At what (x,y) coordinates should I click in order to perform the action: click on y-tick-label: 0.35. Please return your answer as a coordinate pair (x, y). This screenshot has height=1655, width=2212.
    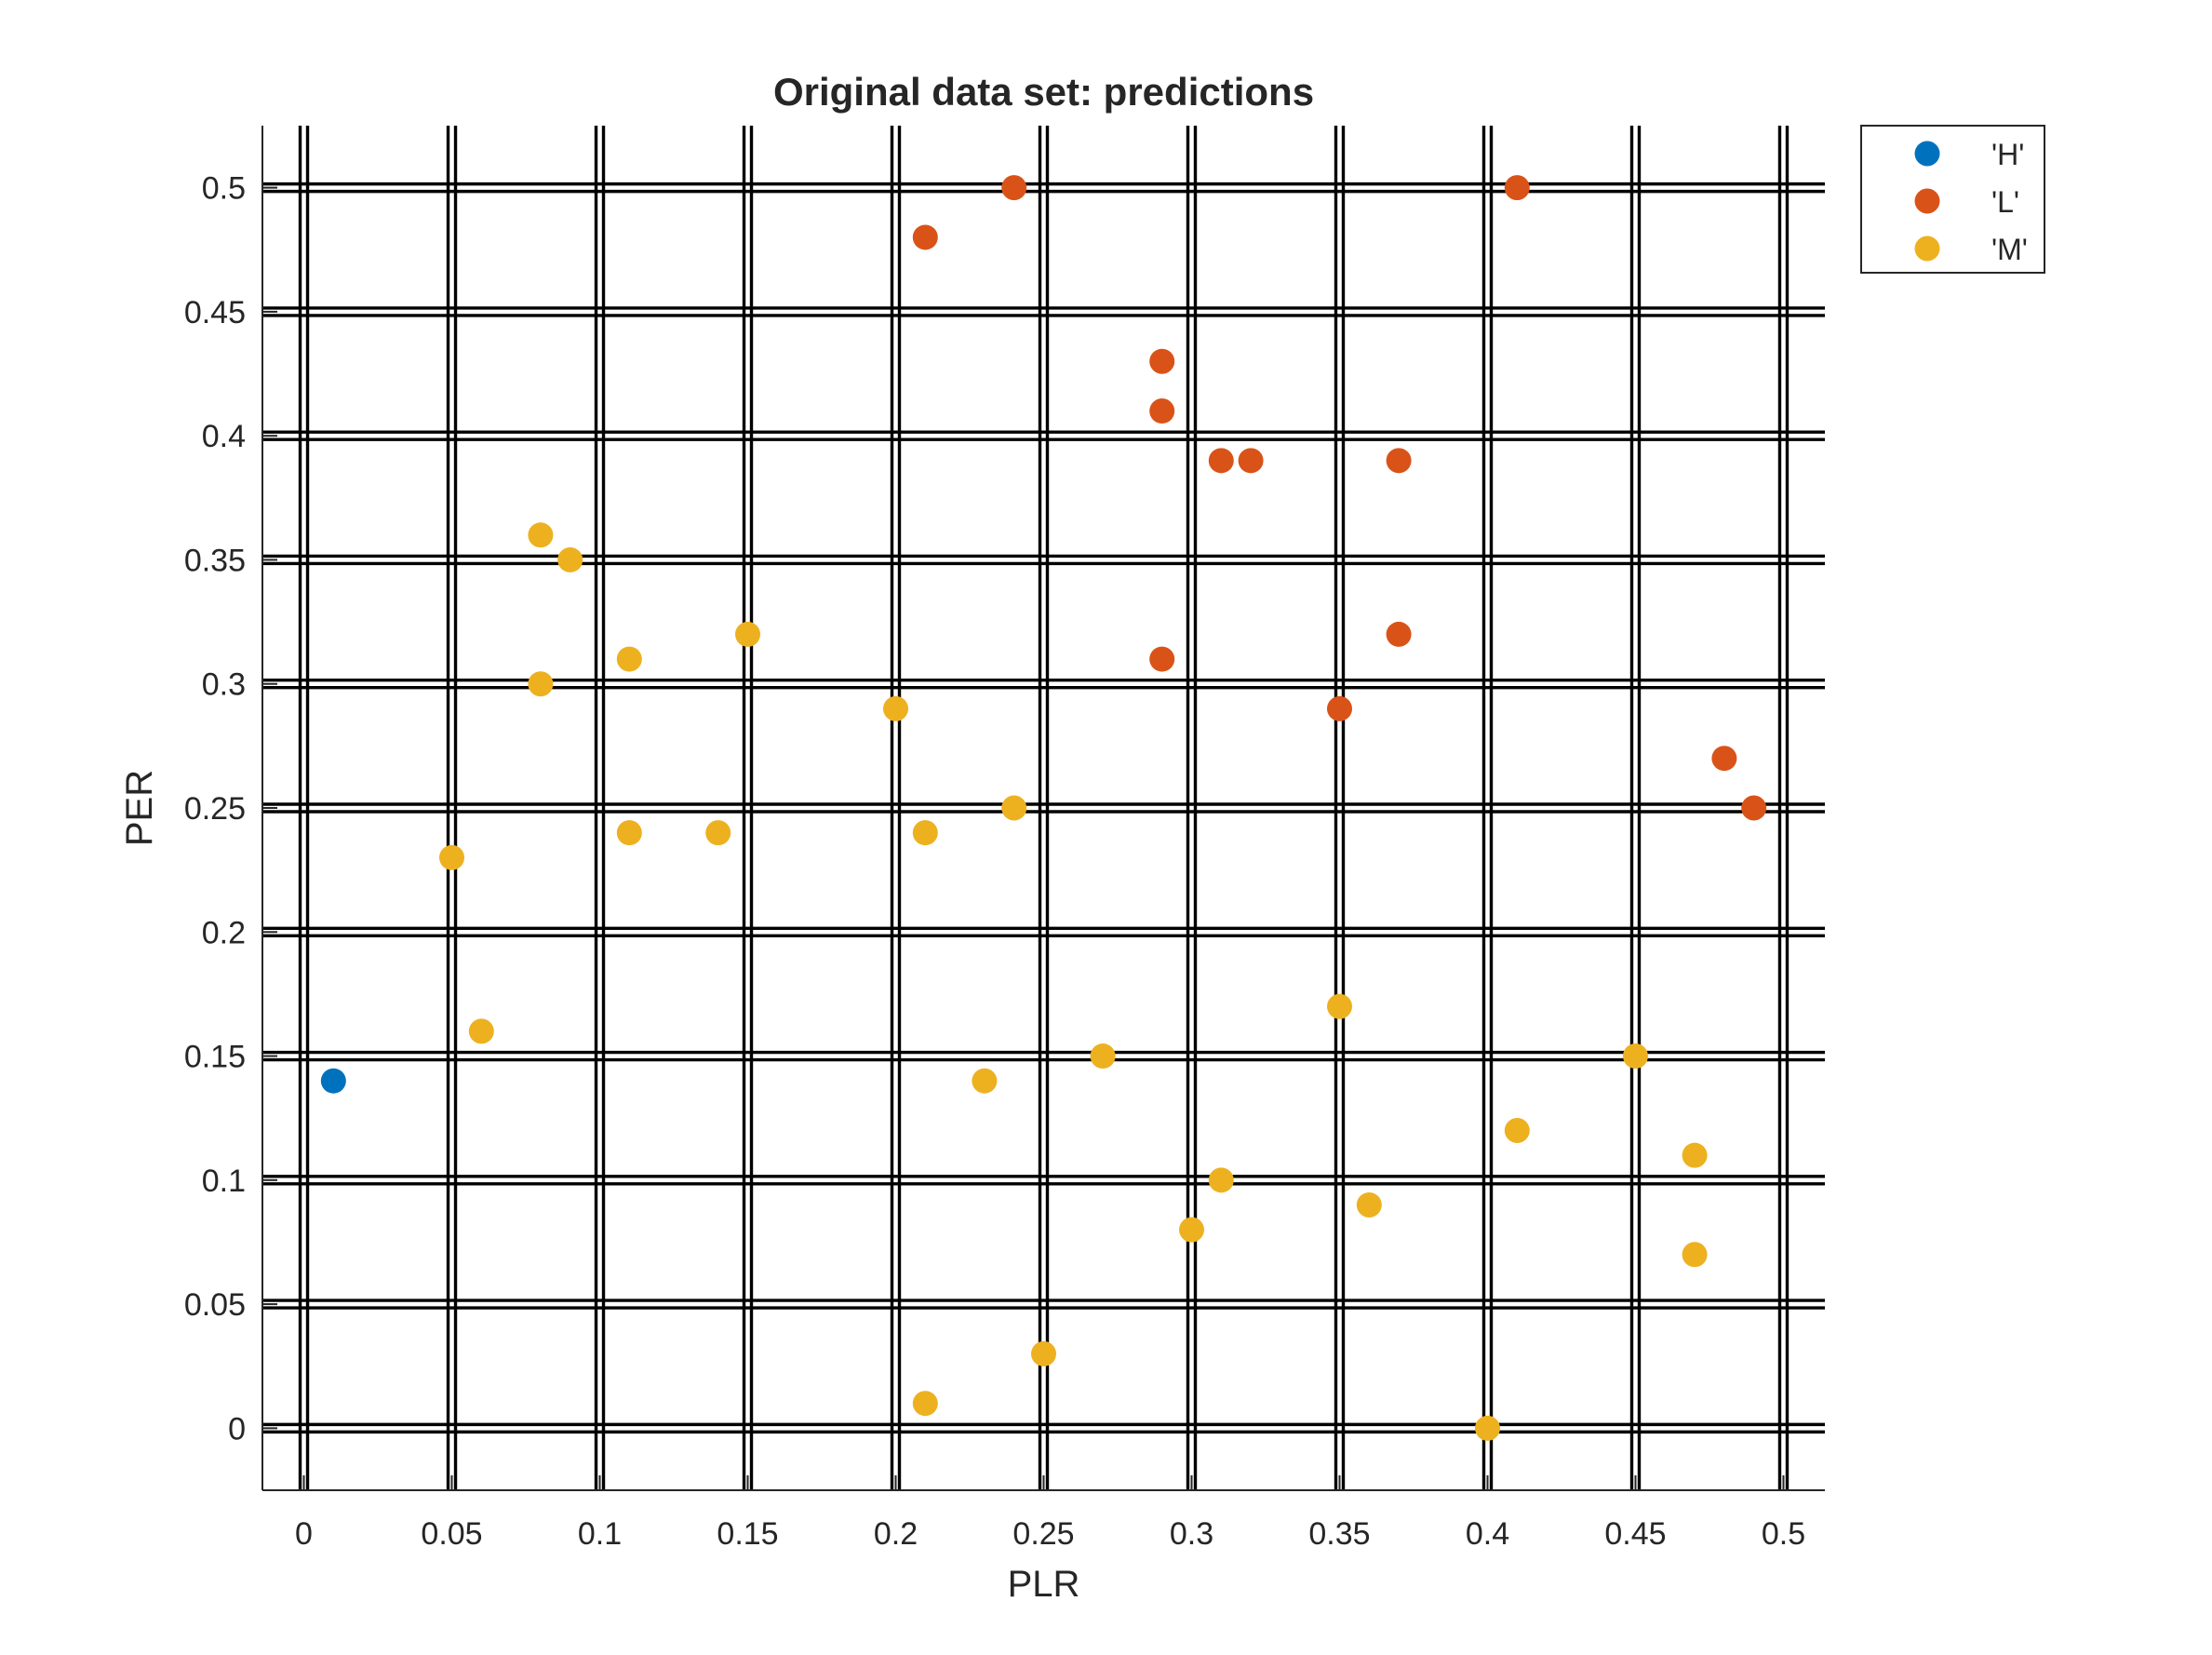
    Looking at the image, I should click on (215, 560).